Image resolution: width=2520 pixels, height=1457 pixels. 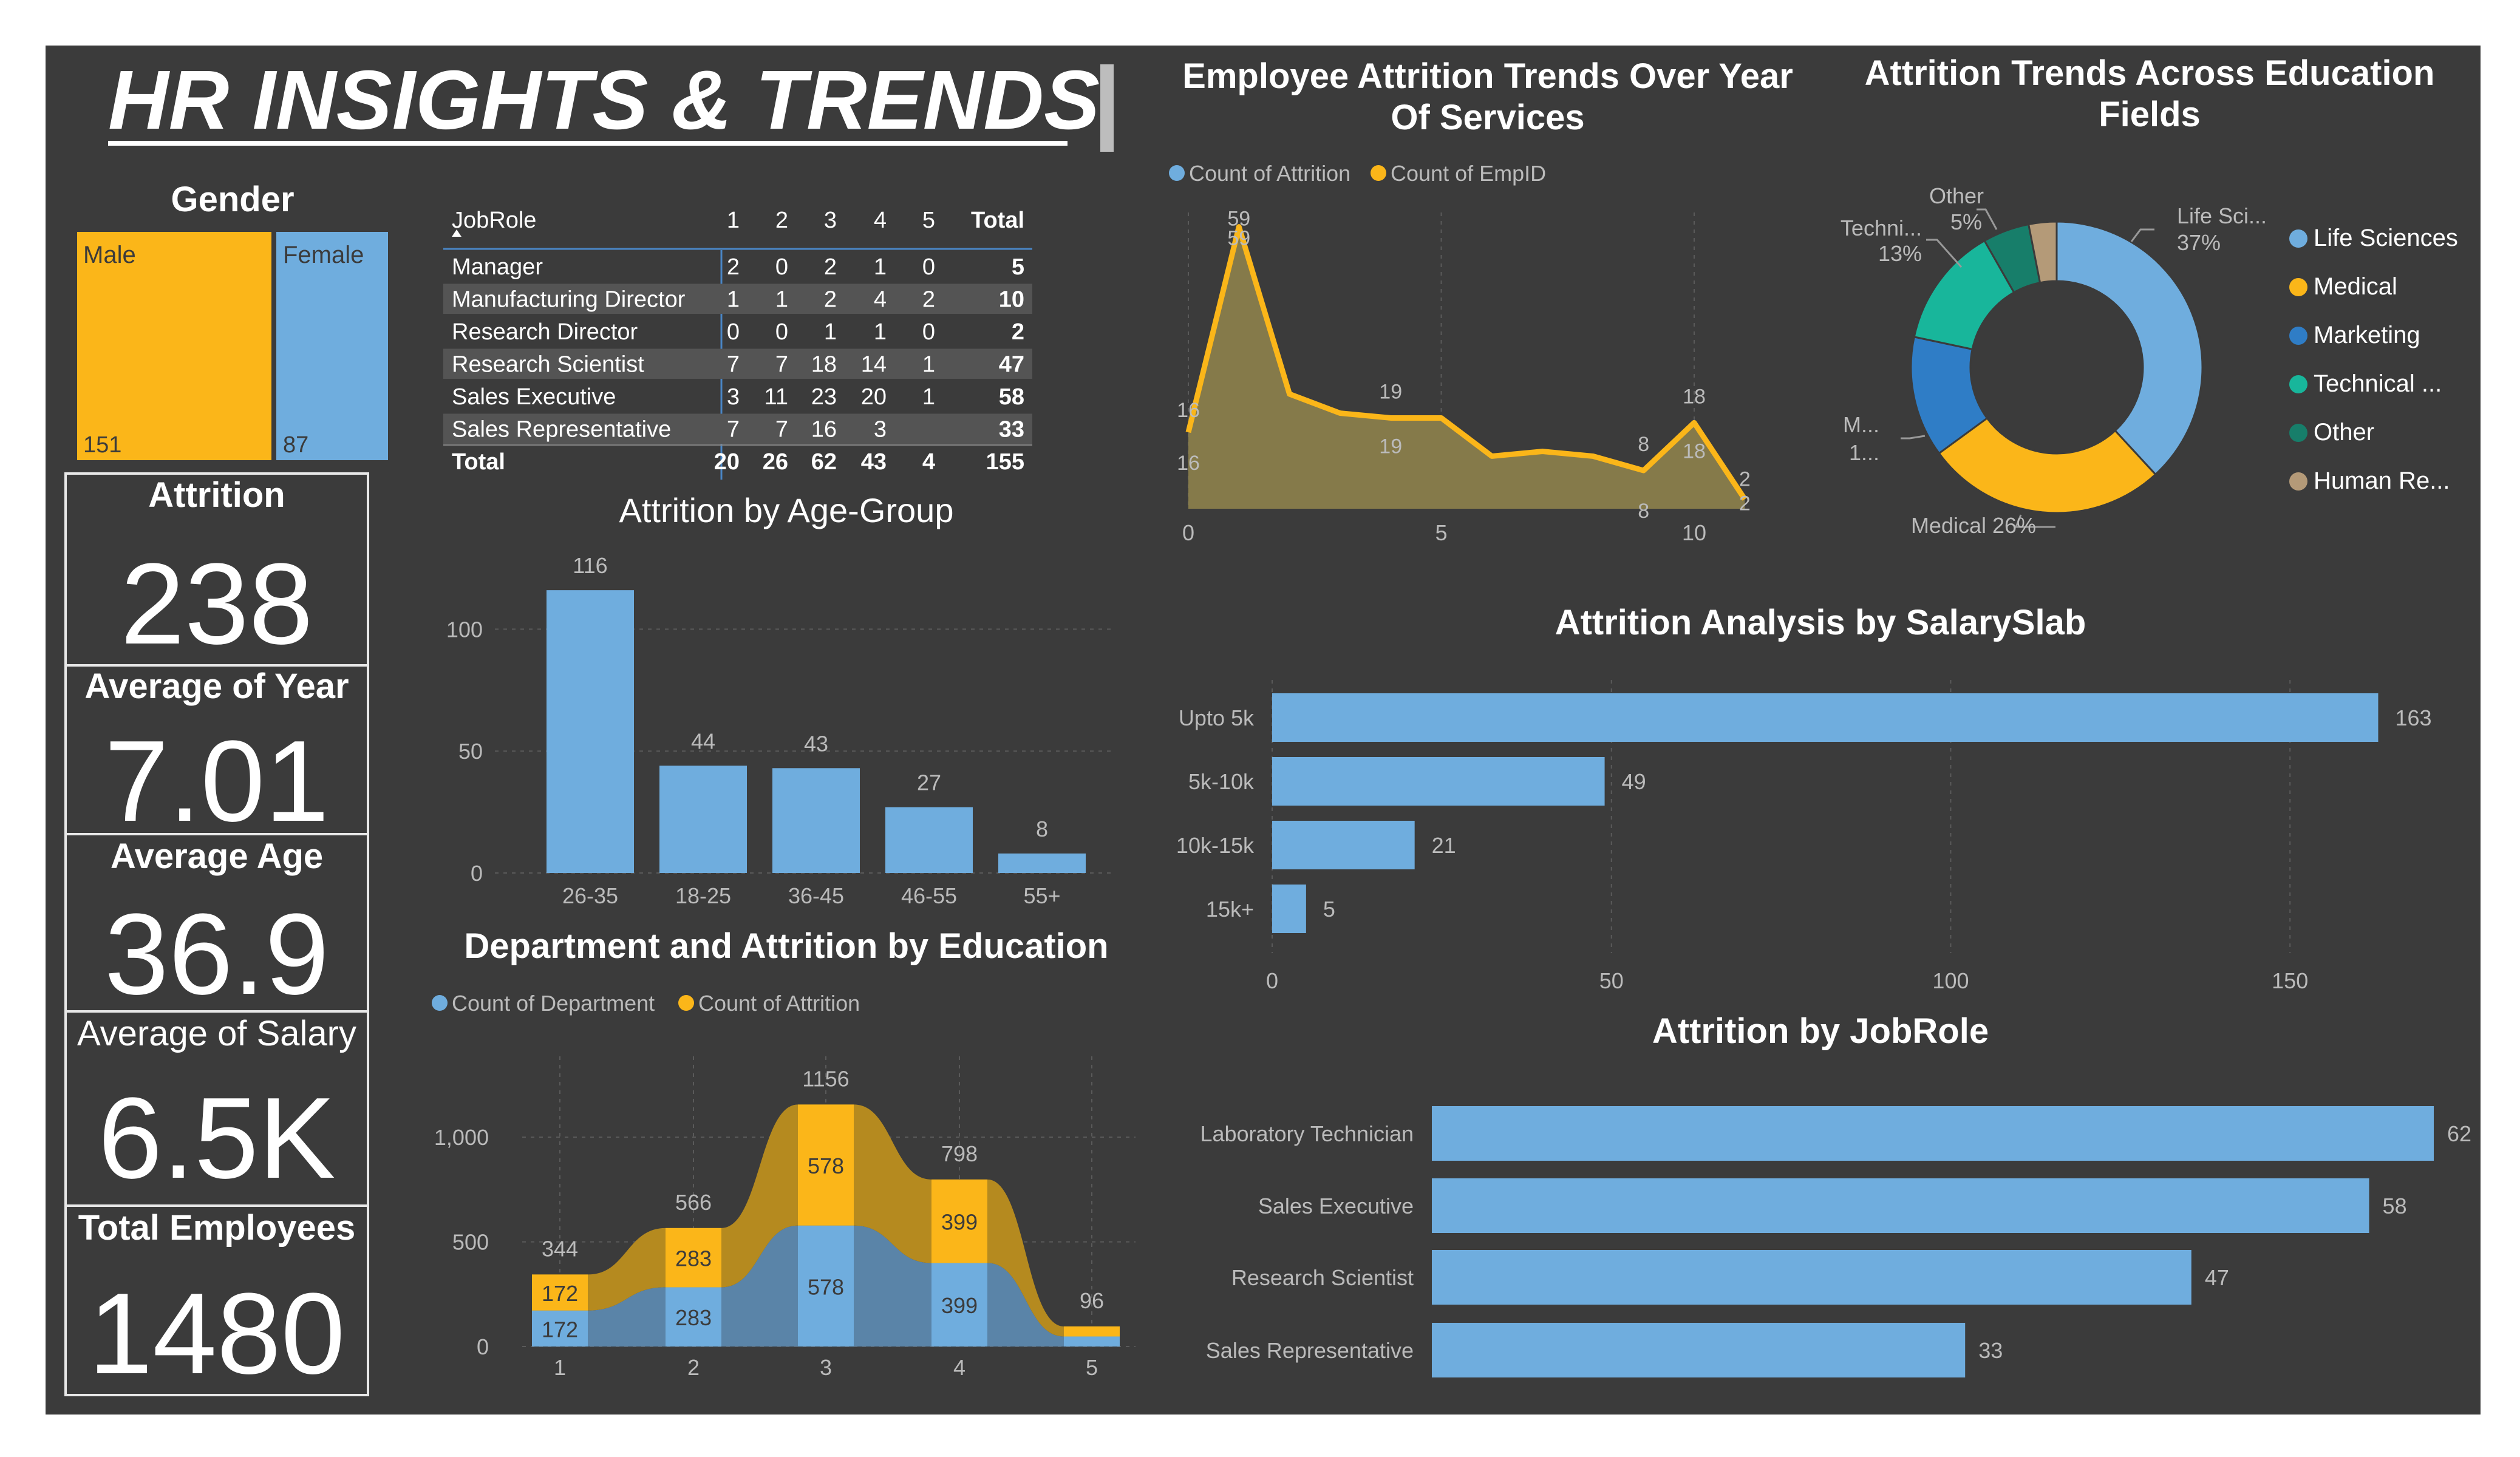 What do you see at coordinates (2367, 335) in the screenshot?
I see `donut-legend-item: Marketing` at bounding box center [2367, 335].